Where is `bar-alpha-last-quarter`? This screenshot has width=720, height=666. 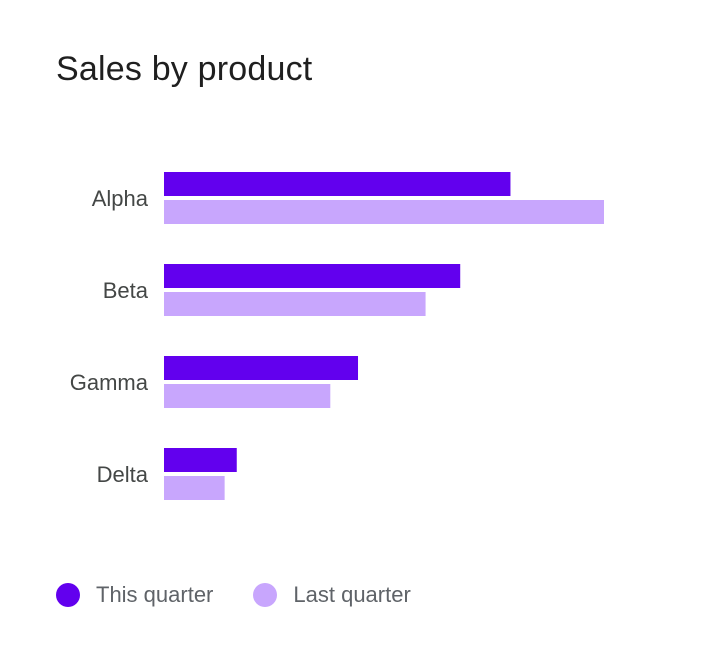
bar-alpha-last-quarter is located at coordinates (384, 212).